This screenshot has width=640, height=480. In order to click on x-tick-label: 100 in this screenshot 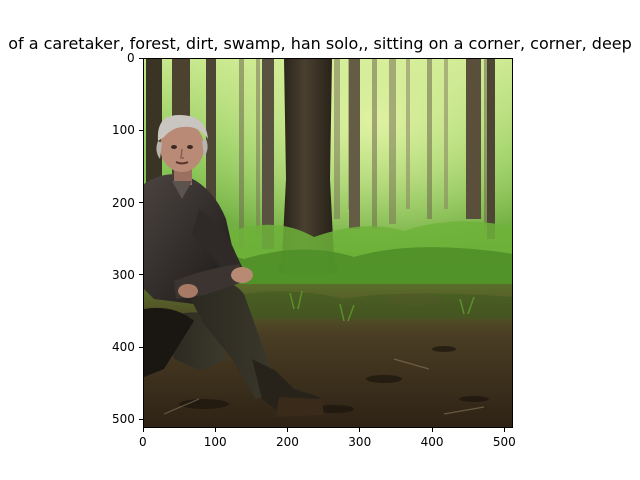, I will do `click(215, 442)`.